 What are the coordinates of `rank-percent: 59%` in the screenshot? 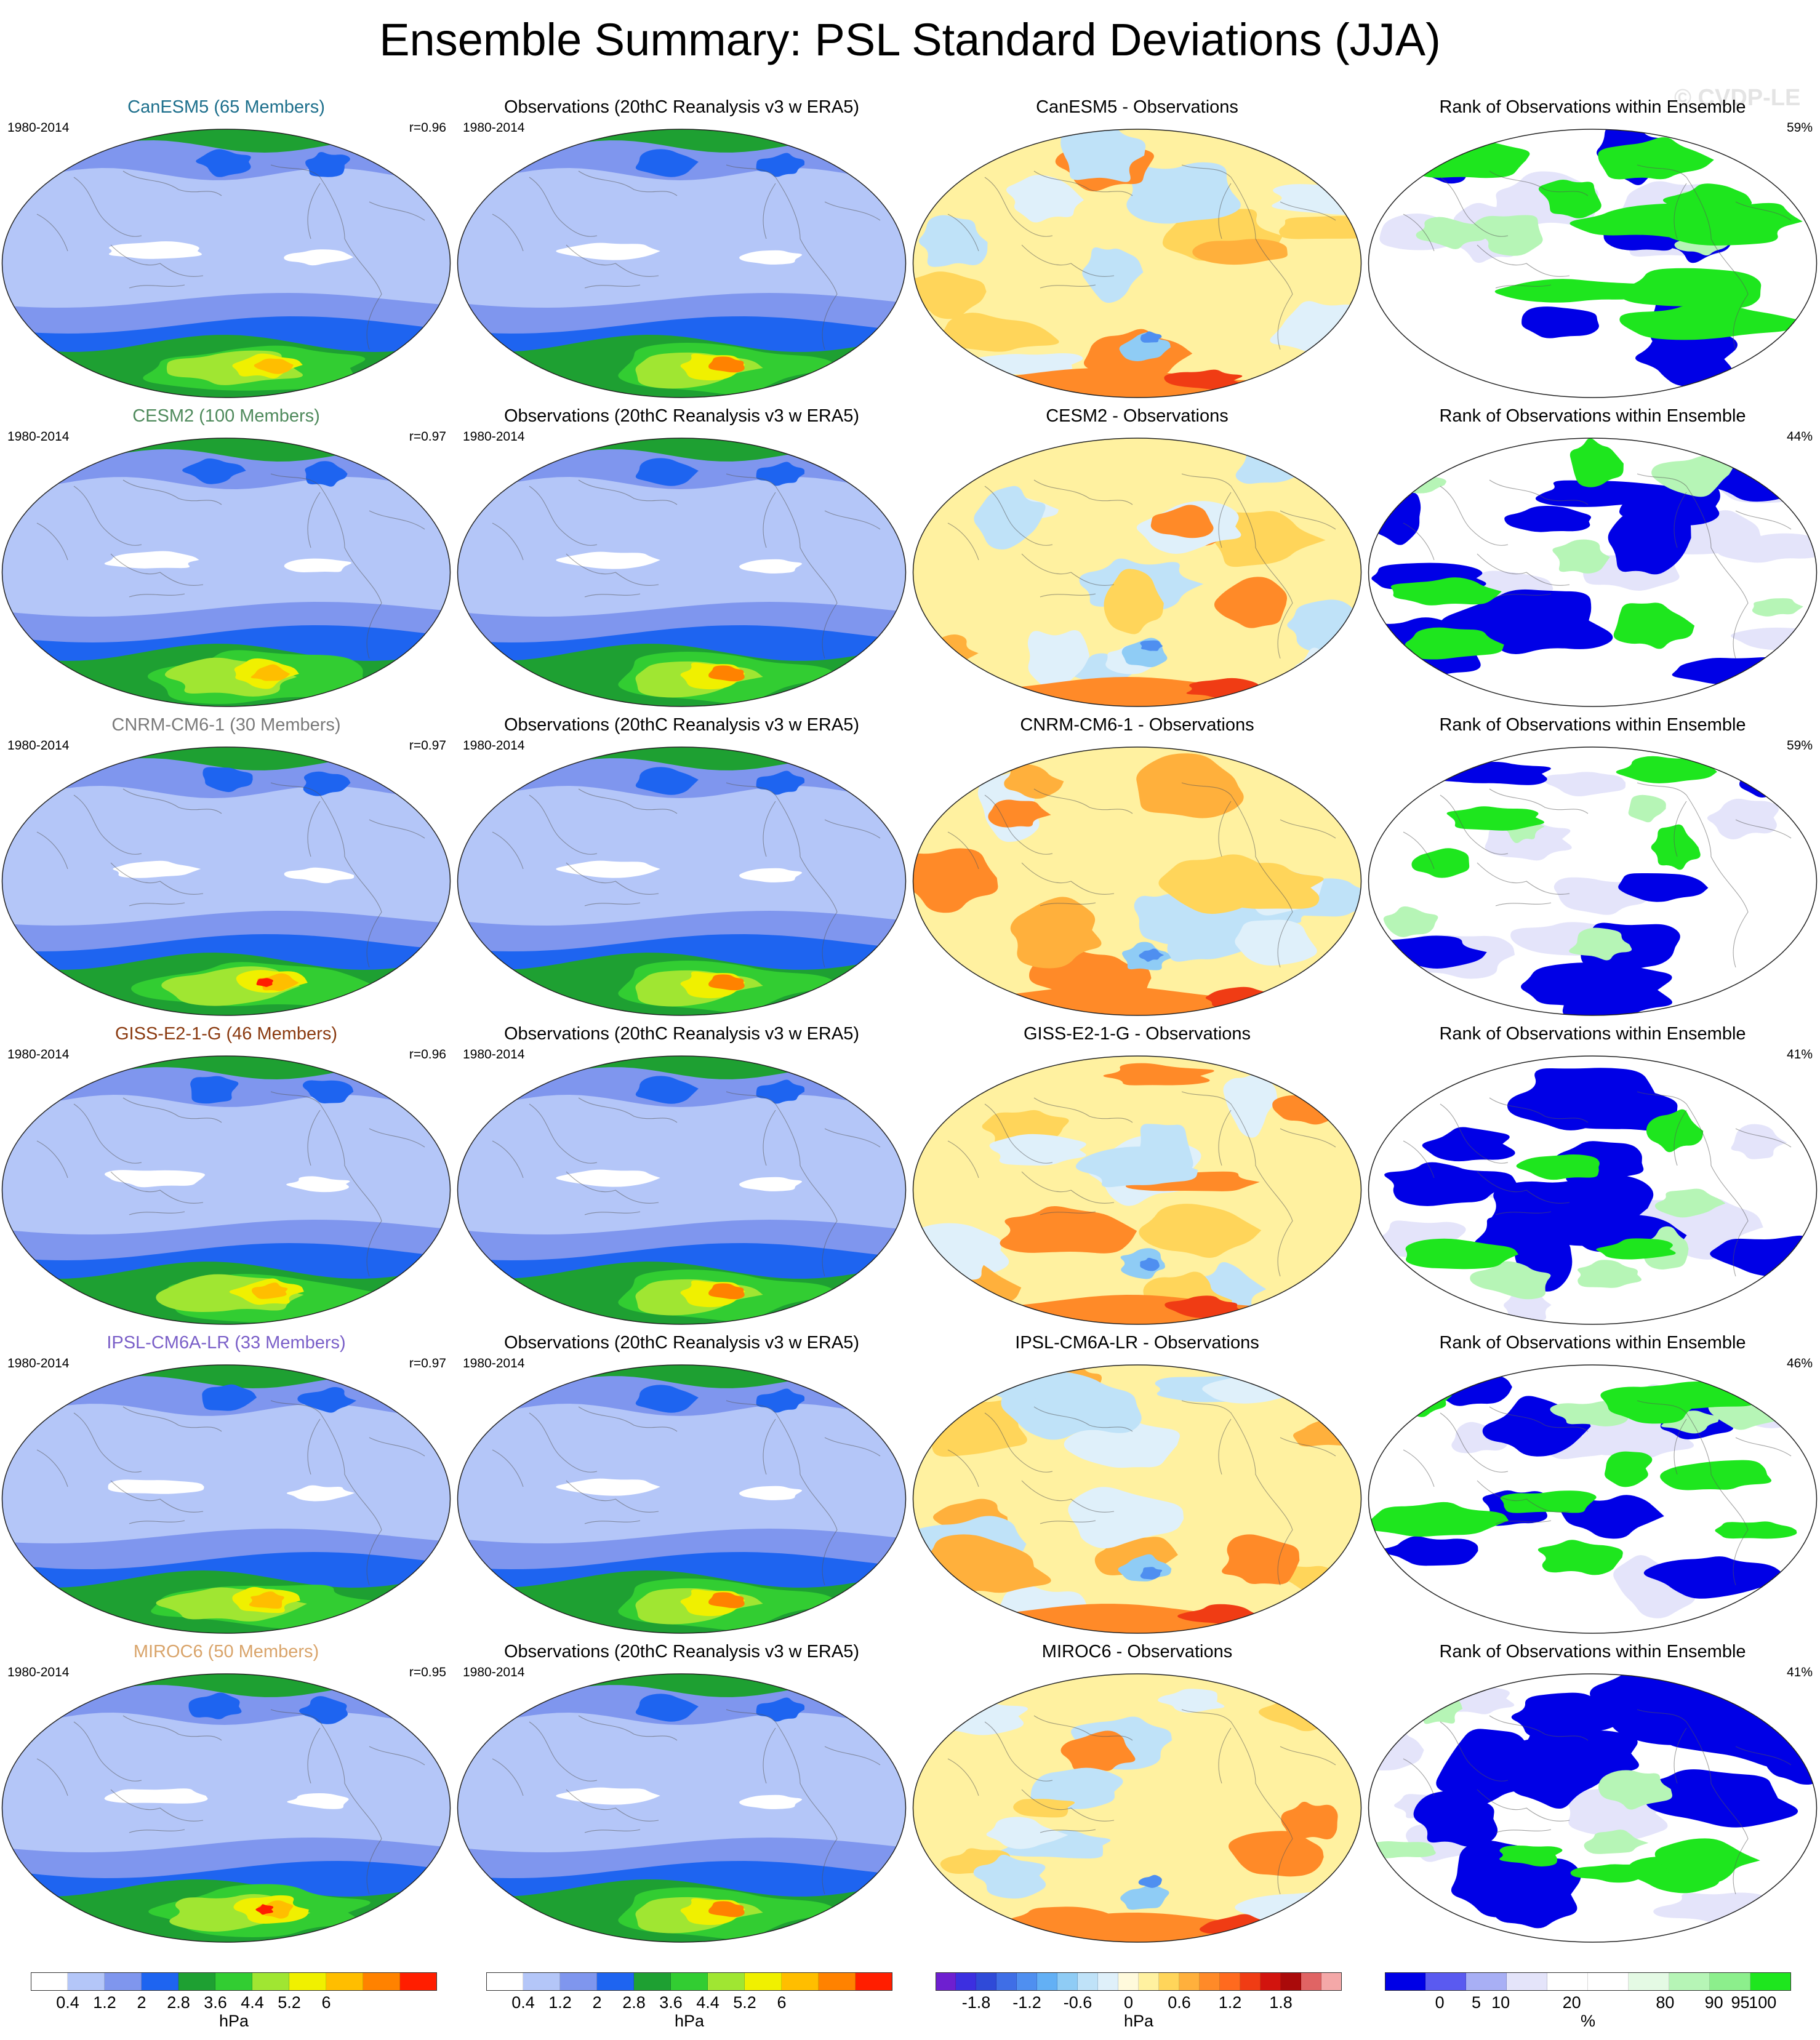 It's located at (1799, 128).